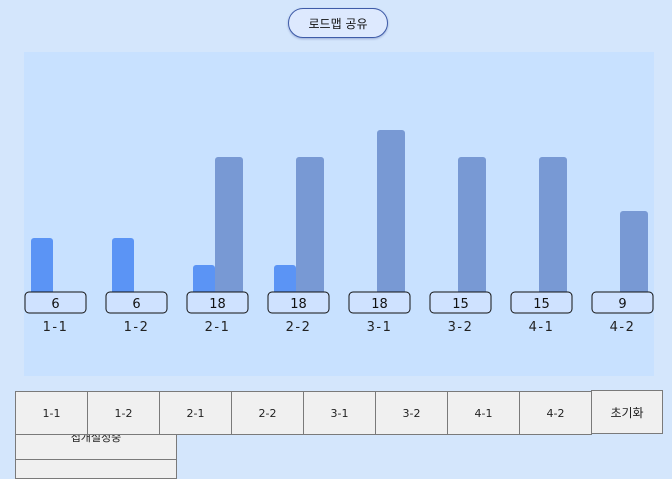 Image resolution: width=672 pixels, height=479 pixels. I want to click on overlapped-panel-label: 접개설정중, so click(96, 439).